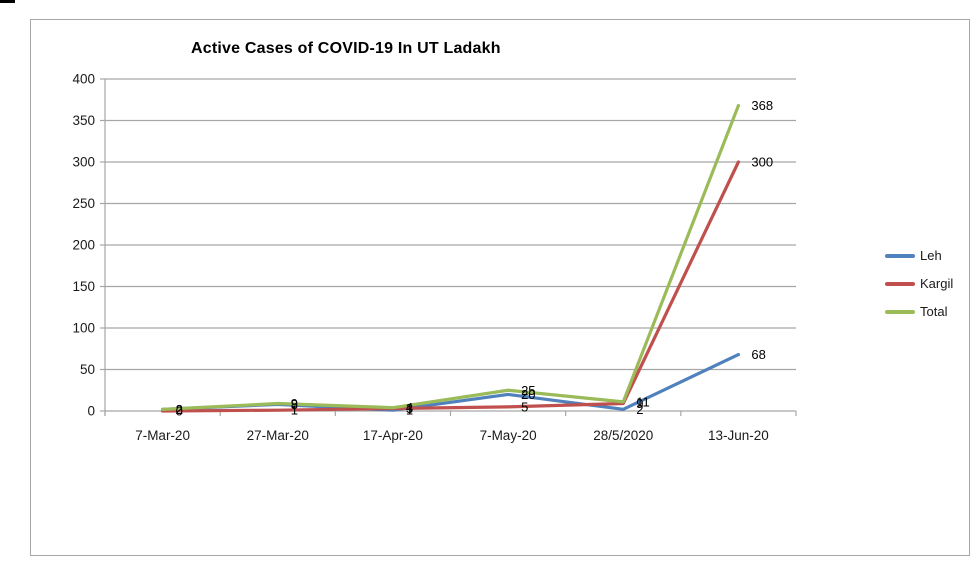  What do you see at coordinates (162, 435) in the screenshot?
I see `x-axis-tick-label: 7-Mar-20` at bounding box center [162, 435].